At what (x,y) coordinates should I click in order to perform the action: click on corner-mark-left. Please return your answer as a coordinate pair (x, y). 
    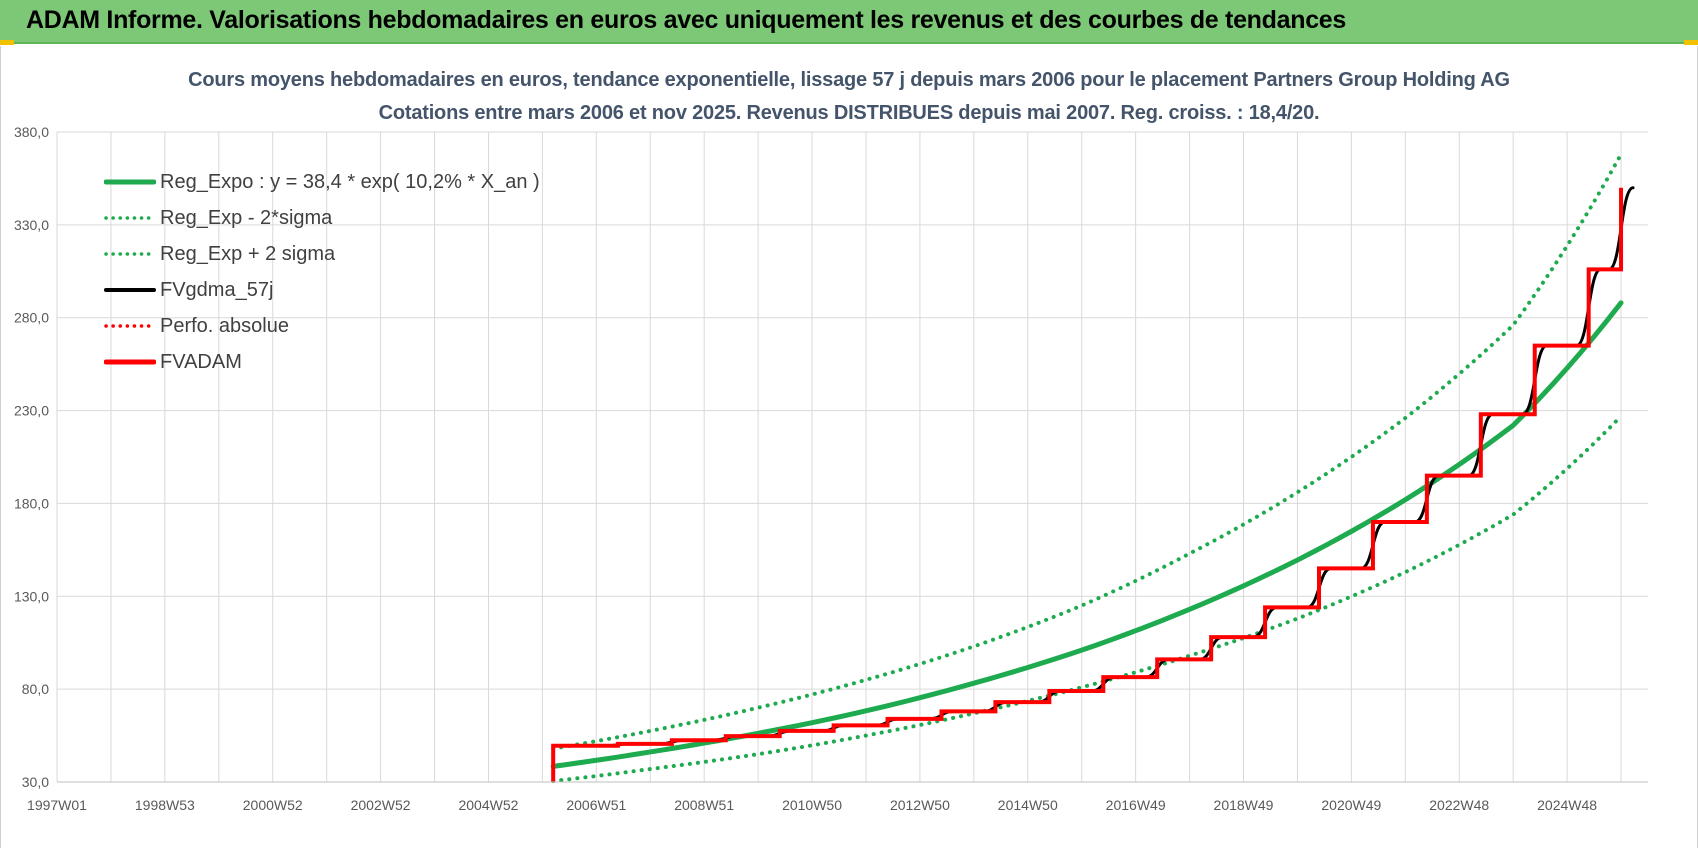
    Looking at the image, I should click on (7, 42).